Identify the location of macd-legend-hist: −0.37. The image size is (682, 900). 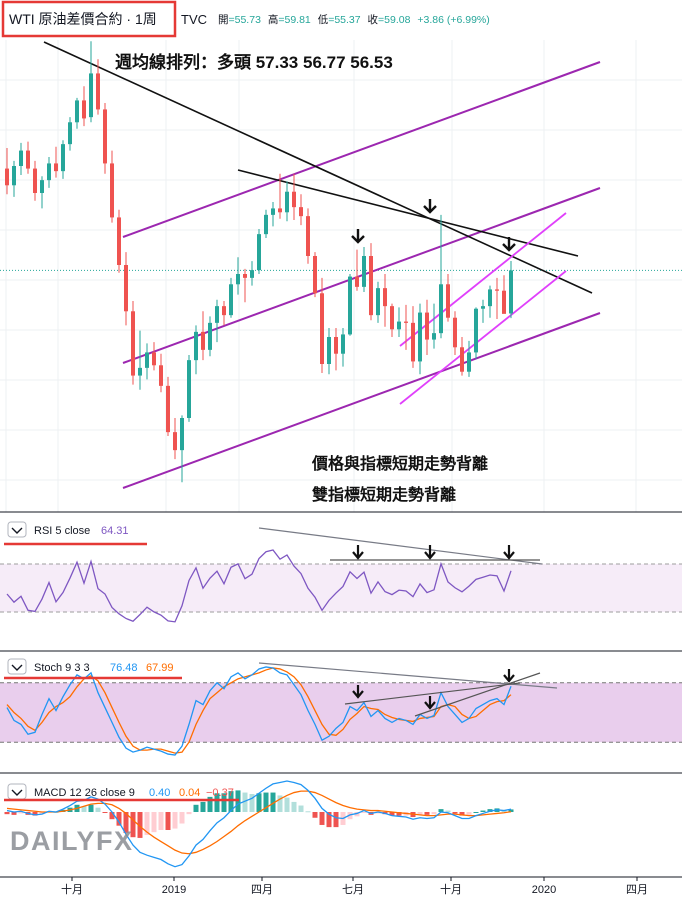
(220, 793).